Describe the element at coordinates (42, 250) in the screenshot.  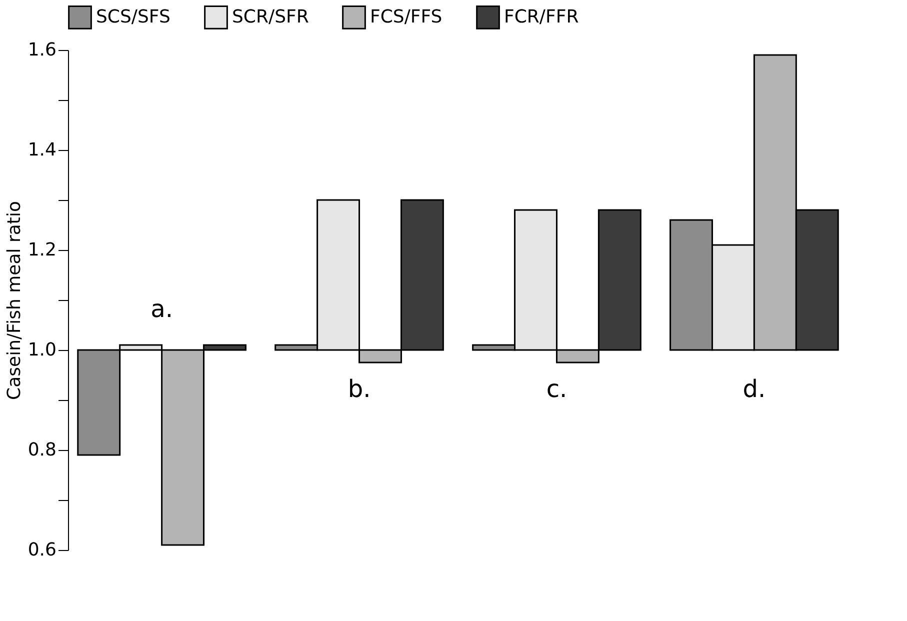
I see `y-tick-label: 1.2` at that location.